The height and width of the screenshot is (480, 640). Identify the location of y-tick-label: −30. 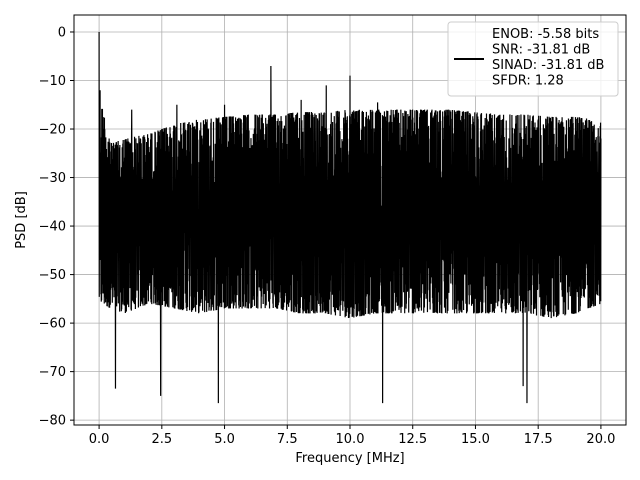
(52, 178).